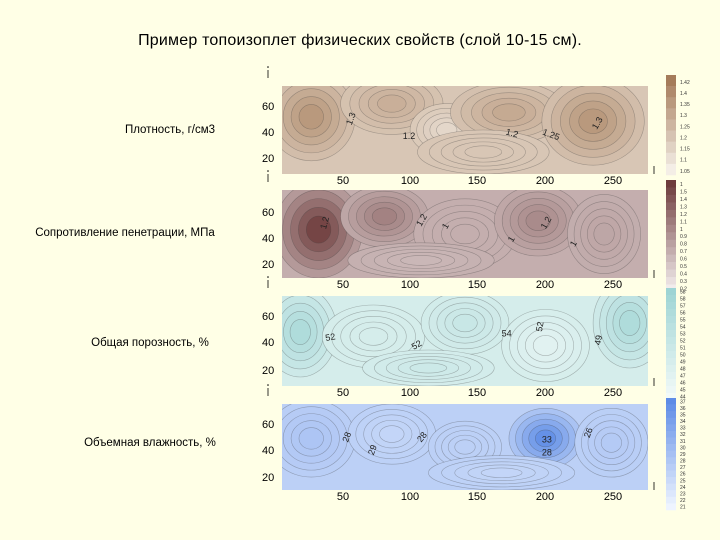 This screenshot has height=540, width=720. I want to click on panel-label-moisture: Объемная влажность, %, so click(150, 443).